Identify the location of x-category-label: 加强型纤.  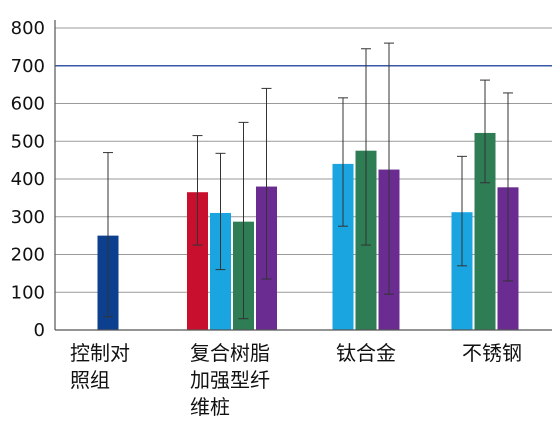
(230, 380).